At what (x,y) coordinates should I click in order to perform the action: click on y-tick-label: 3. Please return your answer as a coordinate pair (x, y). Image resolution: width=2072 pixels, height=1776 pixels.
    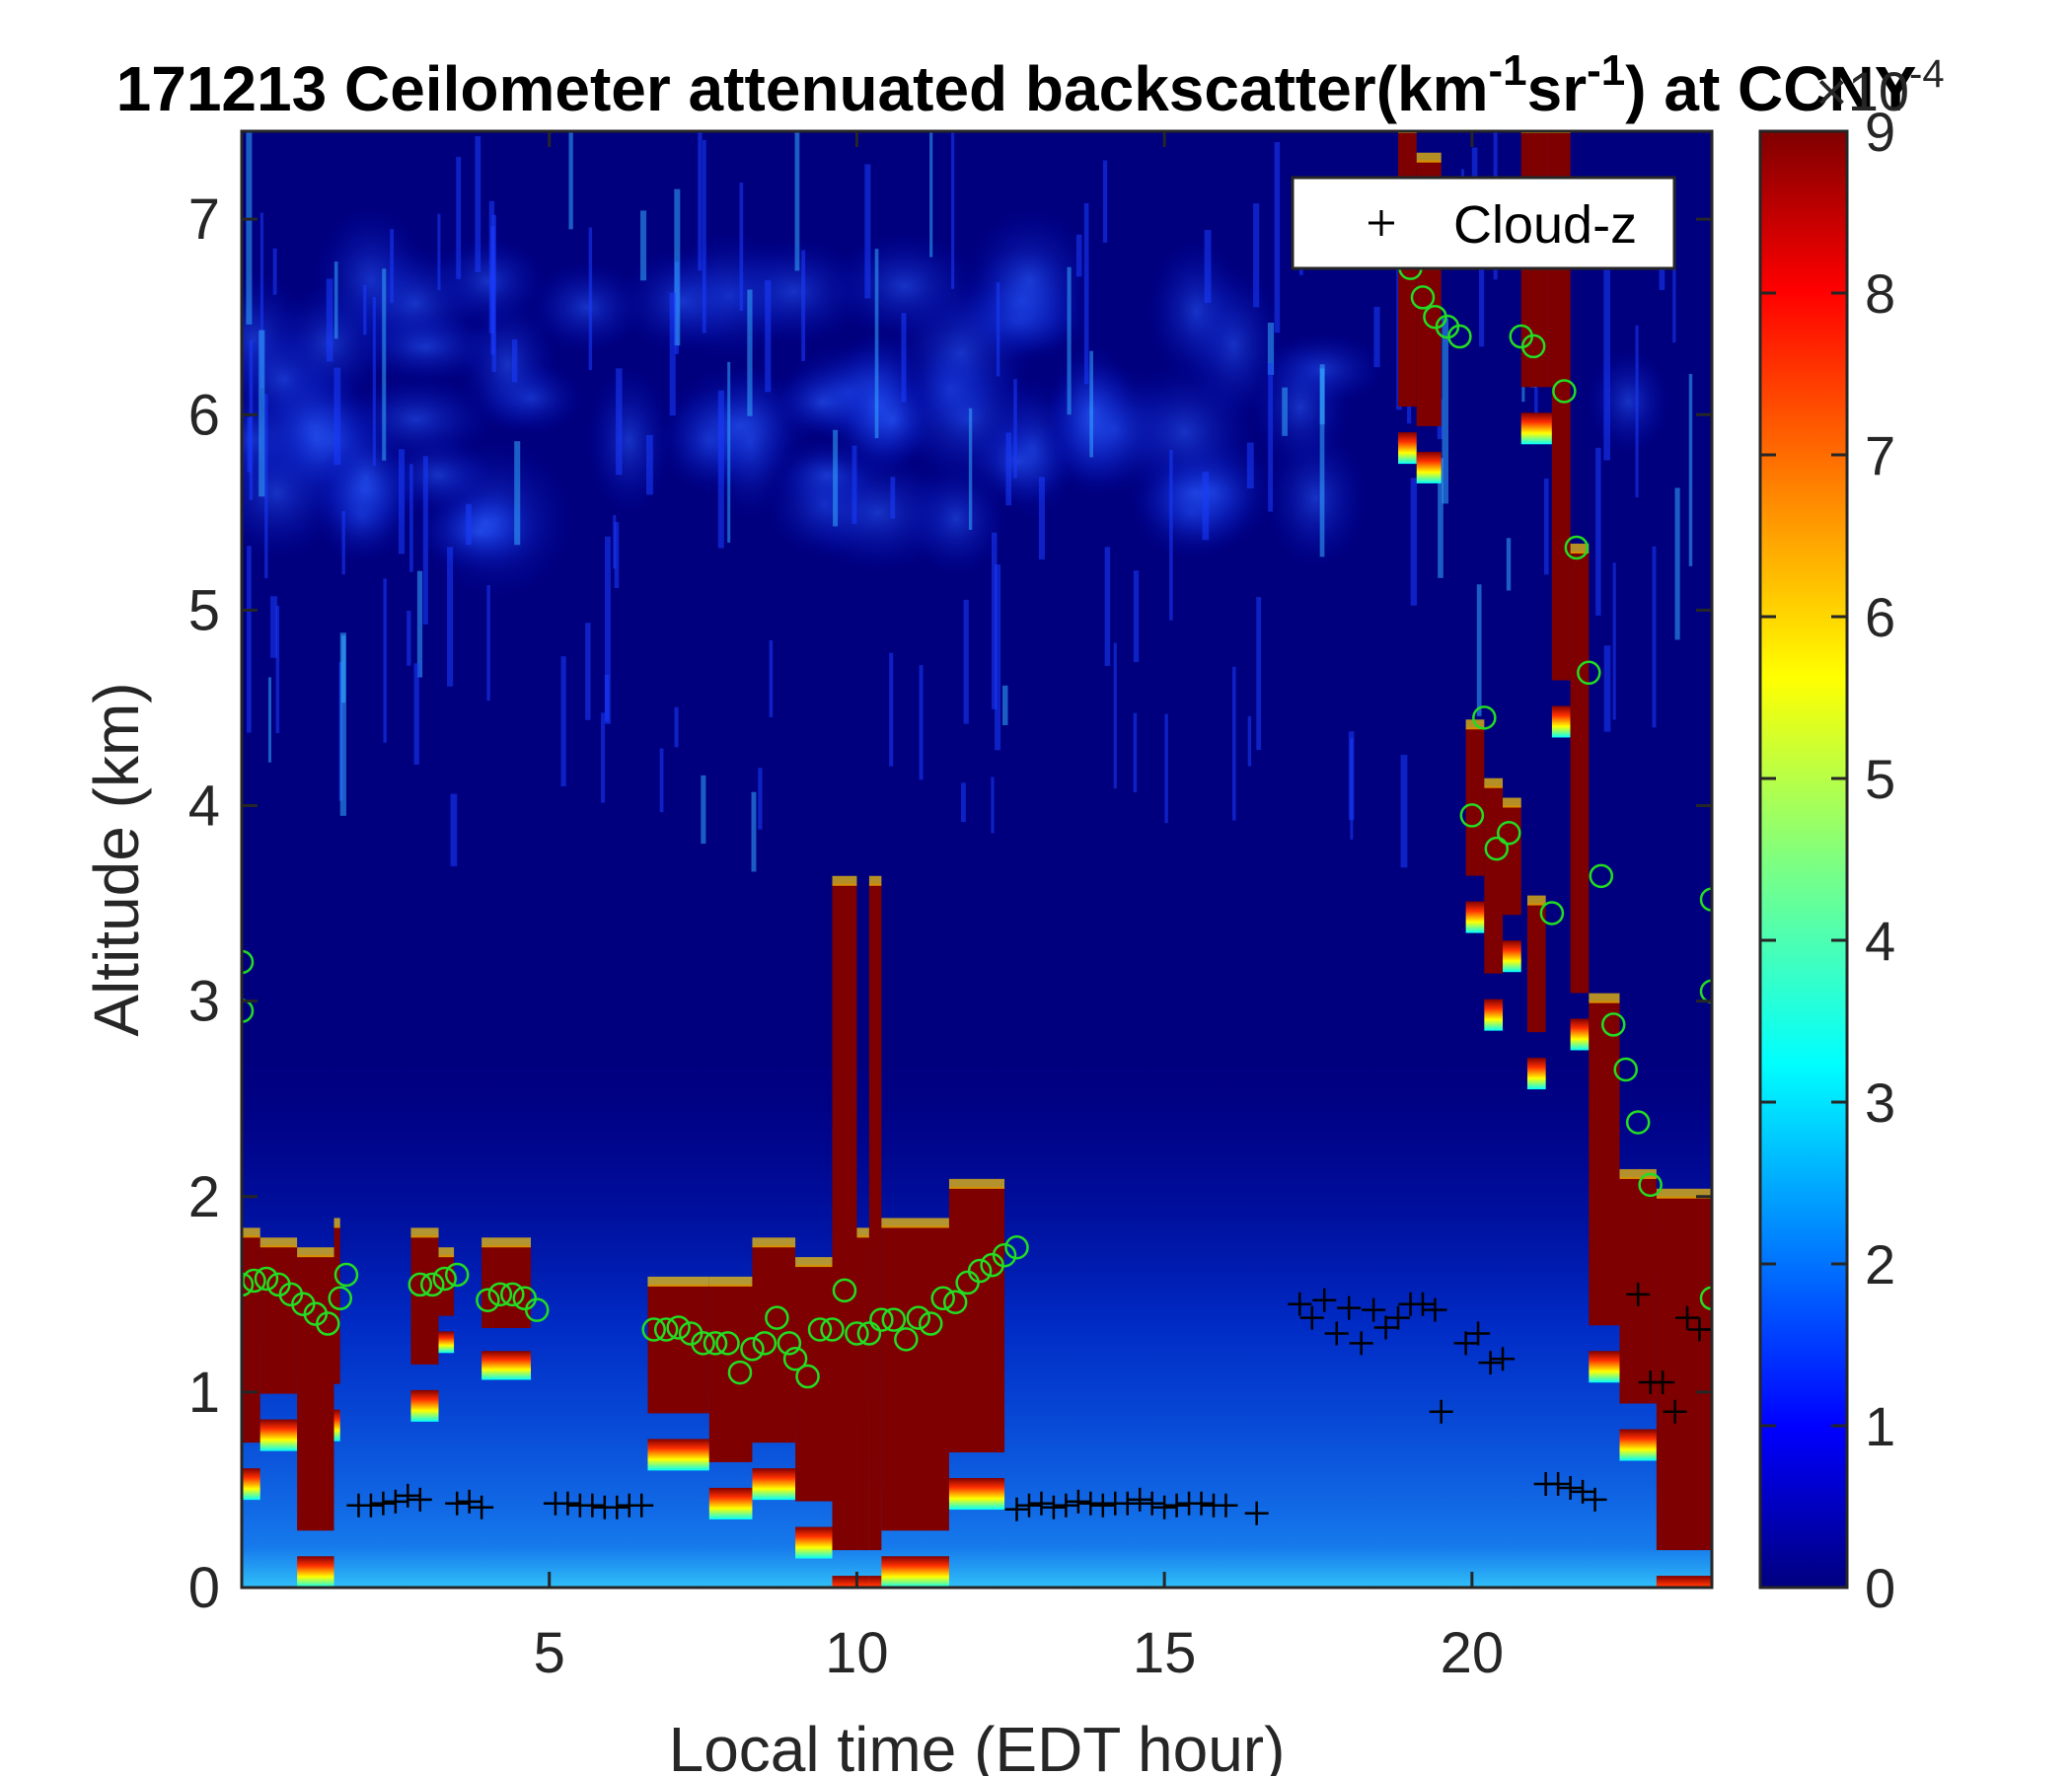
    Looking at the image, I should click on (204, 1002).